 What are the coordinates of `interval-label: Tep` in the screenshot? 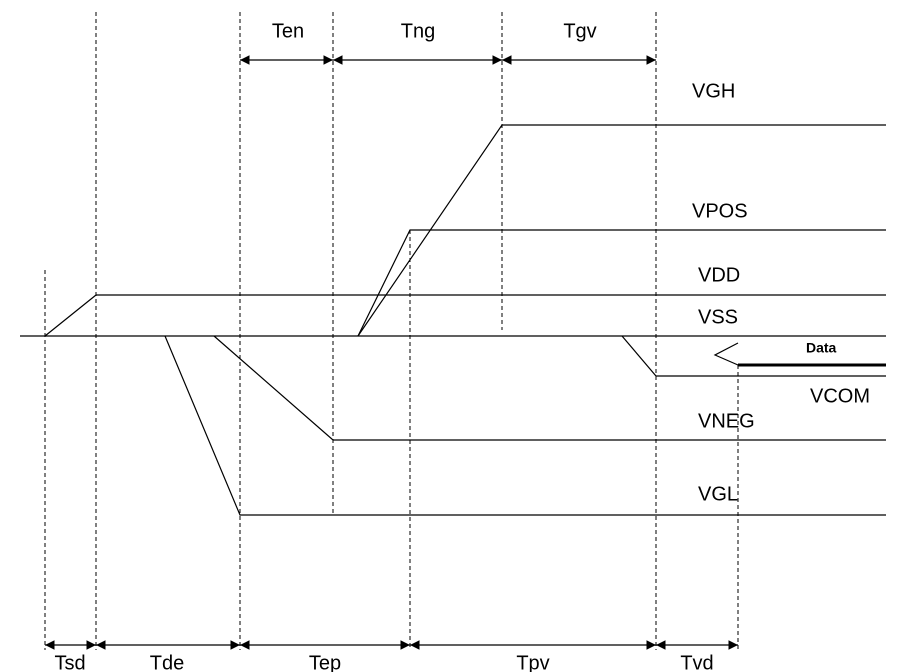 It's located at (325, 662).